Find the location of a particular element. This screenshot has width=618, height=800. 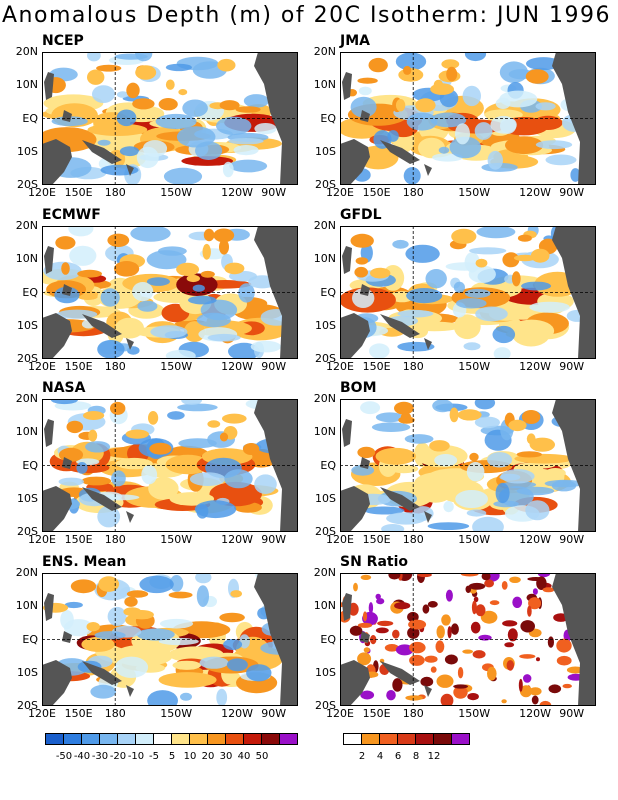

map-panel: ECMWF is located at coordinates (170, 283).